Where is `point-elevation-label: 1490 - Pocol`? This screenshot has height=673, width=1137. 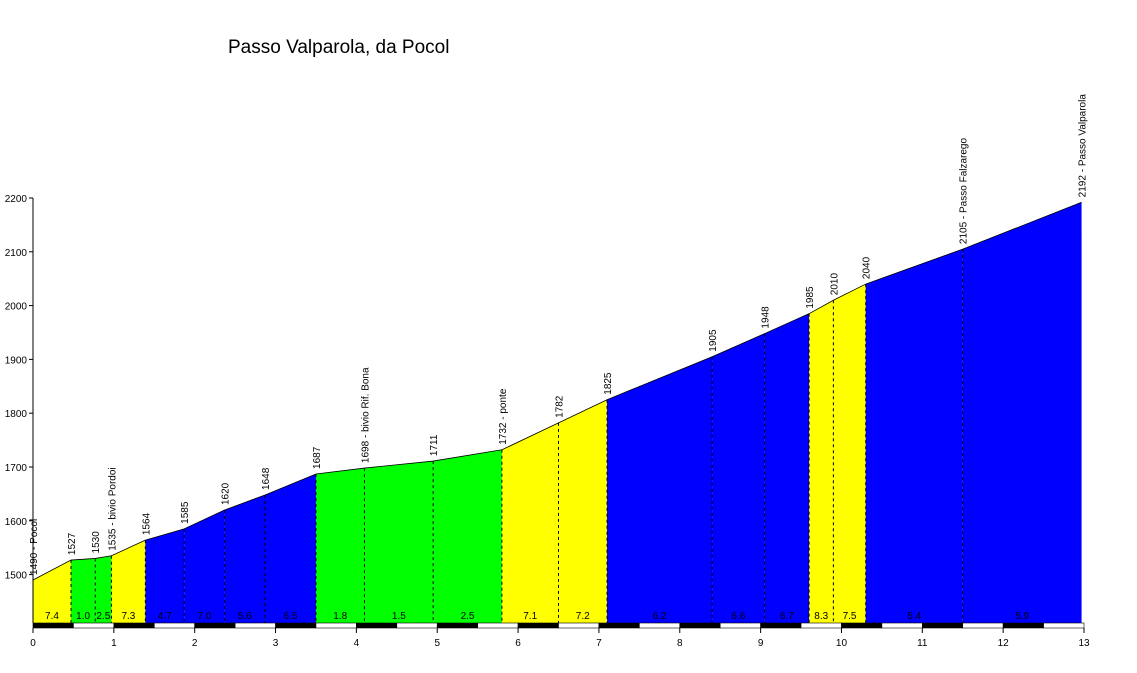
point-elevation-label: 1490 - Pocol is located at coordinates (34, 547).